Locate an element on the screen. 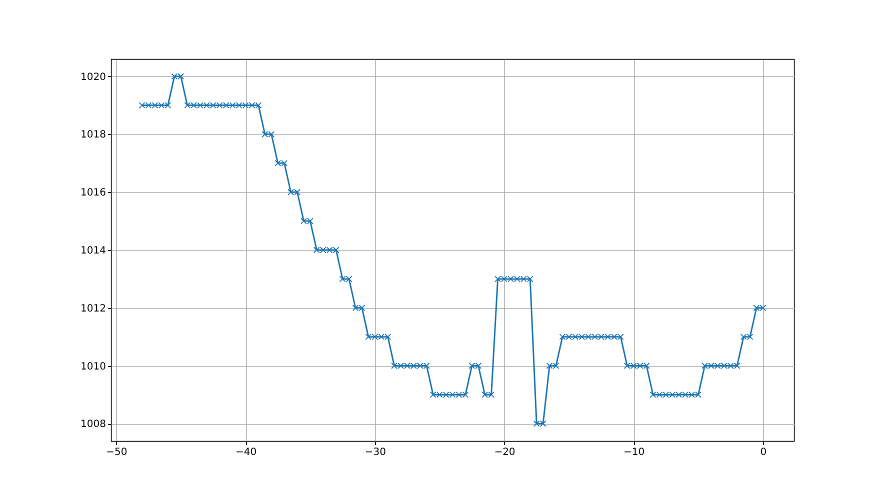 This screenshot has height=495, width=880. y-tick-label: 1018 is located at coordinates (93, 135).